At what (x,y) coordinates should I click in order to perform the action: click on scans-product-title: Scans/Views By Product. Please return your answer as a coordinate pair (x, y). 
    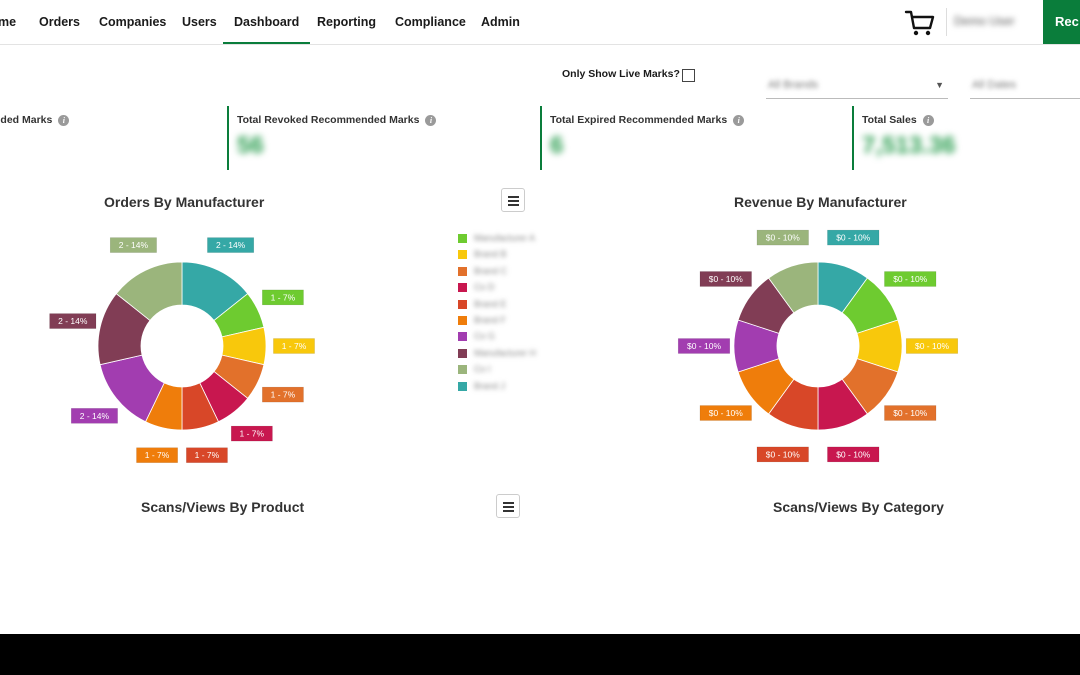
    Looking at the image, I should click on (223, 507).